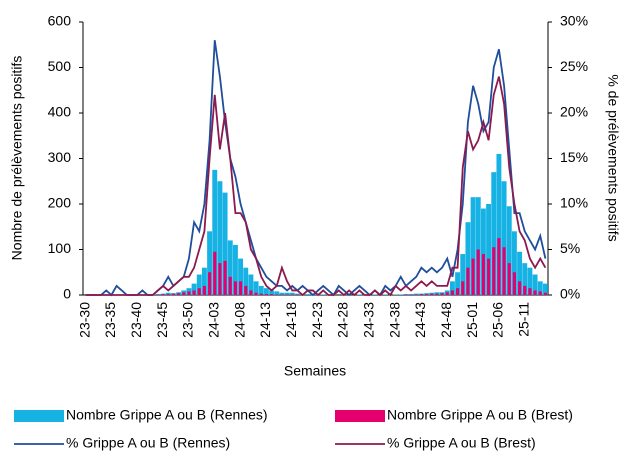  I want to click on x-tick-label: 23-45, so click(162, 320).